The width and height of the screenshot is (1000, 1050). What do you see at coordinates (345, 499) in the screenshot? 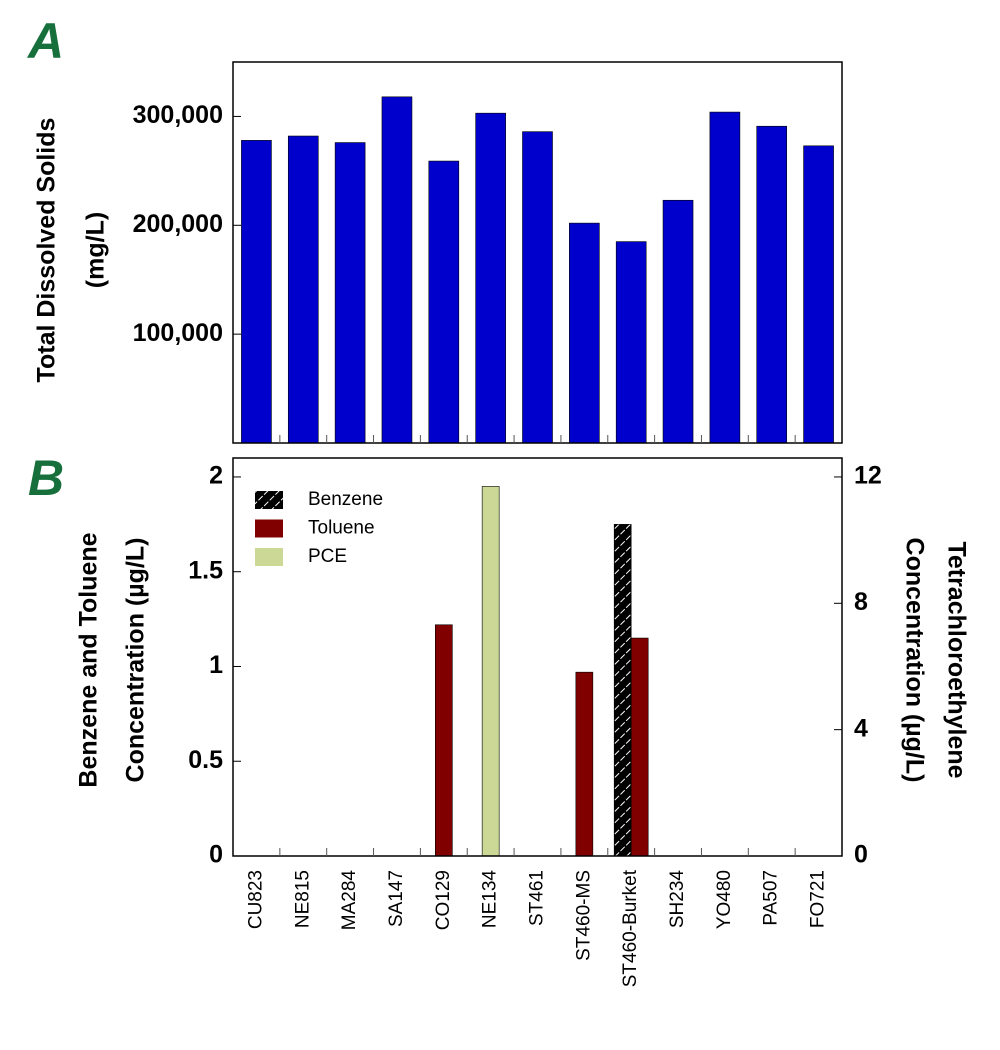
I see `legend-label: Benzene` at bounding box center [345, 499].